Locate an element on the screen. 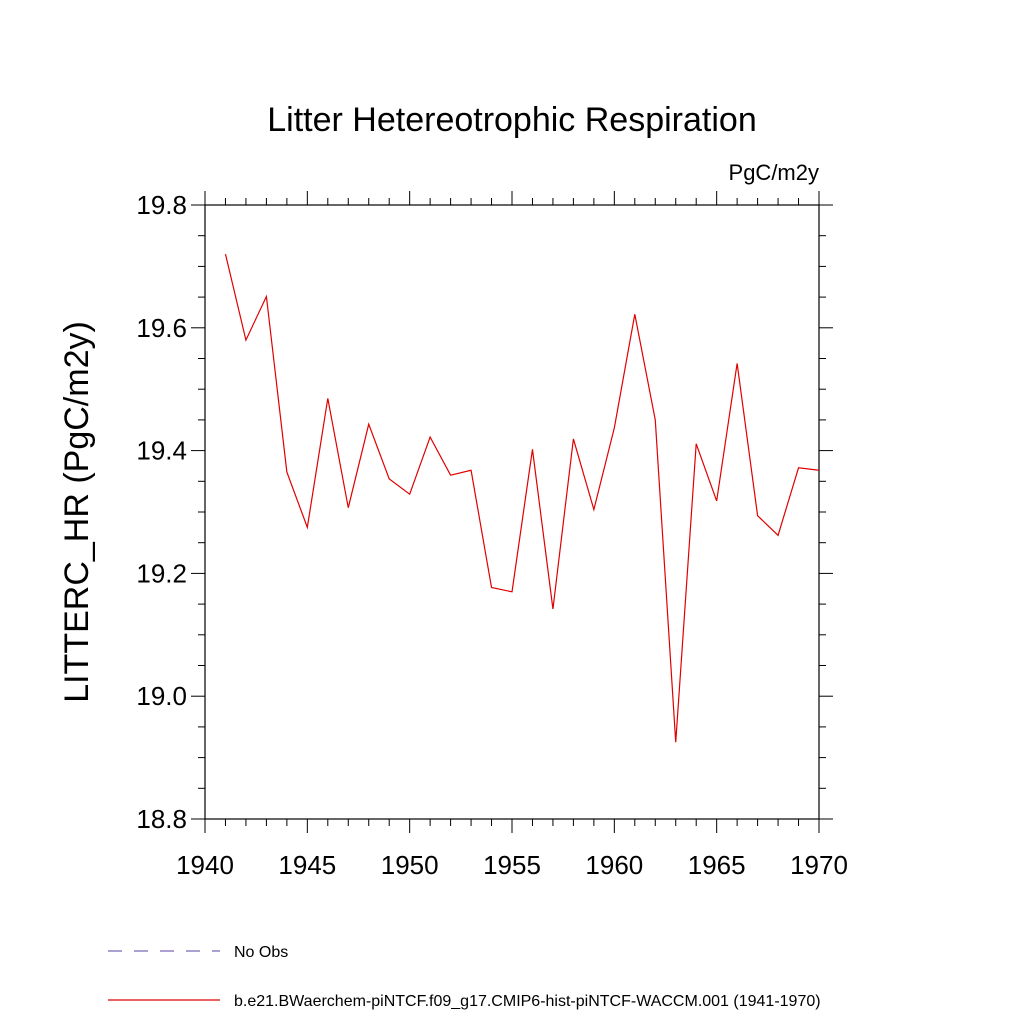  y-tick-label: 19.2 is located at coordinates (161, 573).